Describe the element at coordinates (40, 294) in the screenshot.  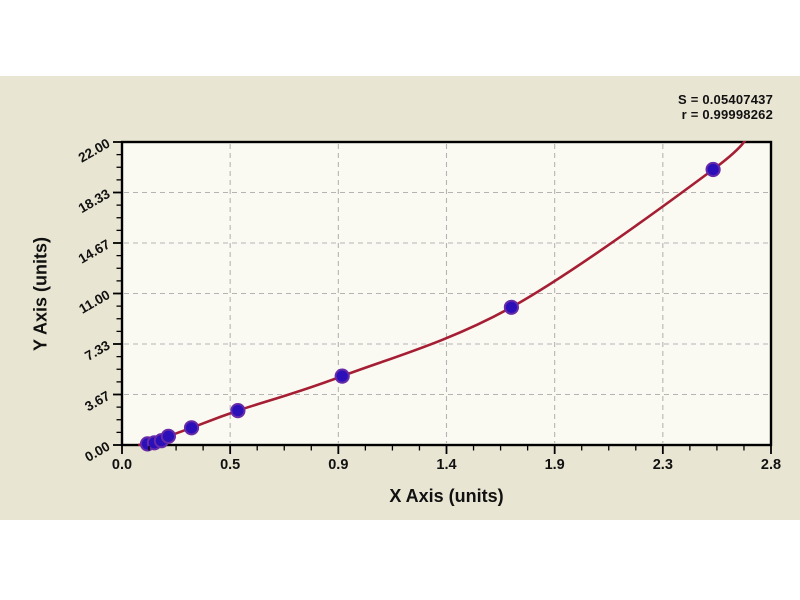
I see `y-axis-title: Y Axis (units)` at that location.